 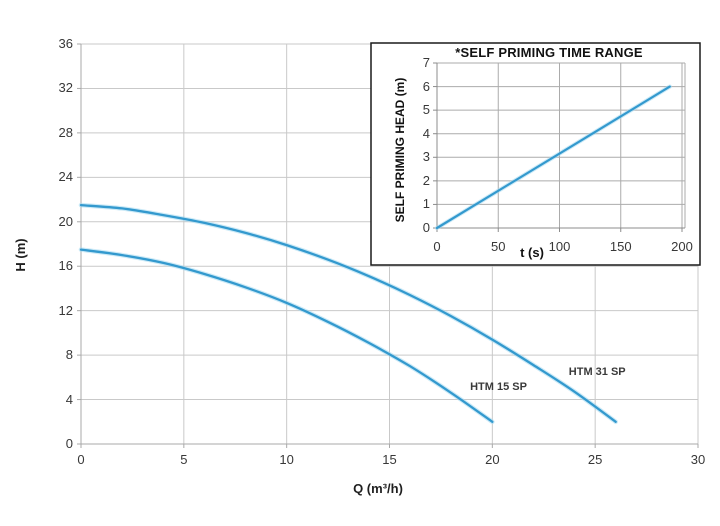 What do you see at coordinates (620, 246) in the screenshot?
I see `inset-x-tick-label-150: 150` at bounding box center [620, 246].